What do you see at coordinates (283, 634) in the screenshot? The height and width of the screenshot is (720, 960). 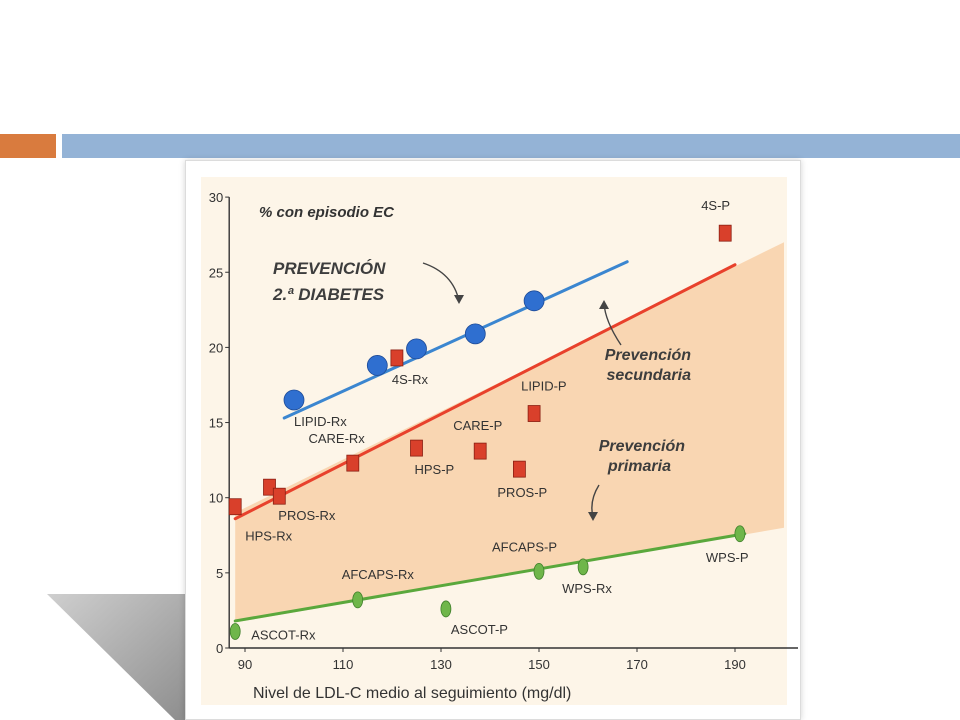 I see `point-label-ascot-rx: ASCOT-Rx` at bounding box center [283, 634].